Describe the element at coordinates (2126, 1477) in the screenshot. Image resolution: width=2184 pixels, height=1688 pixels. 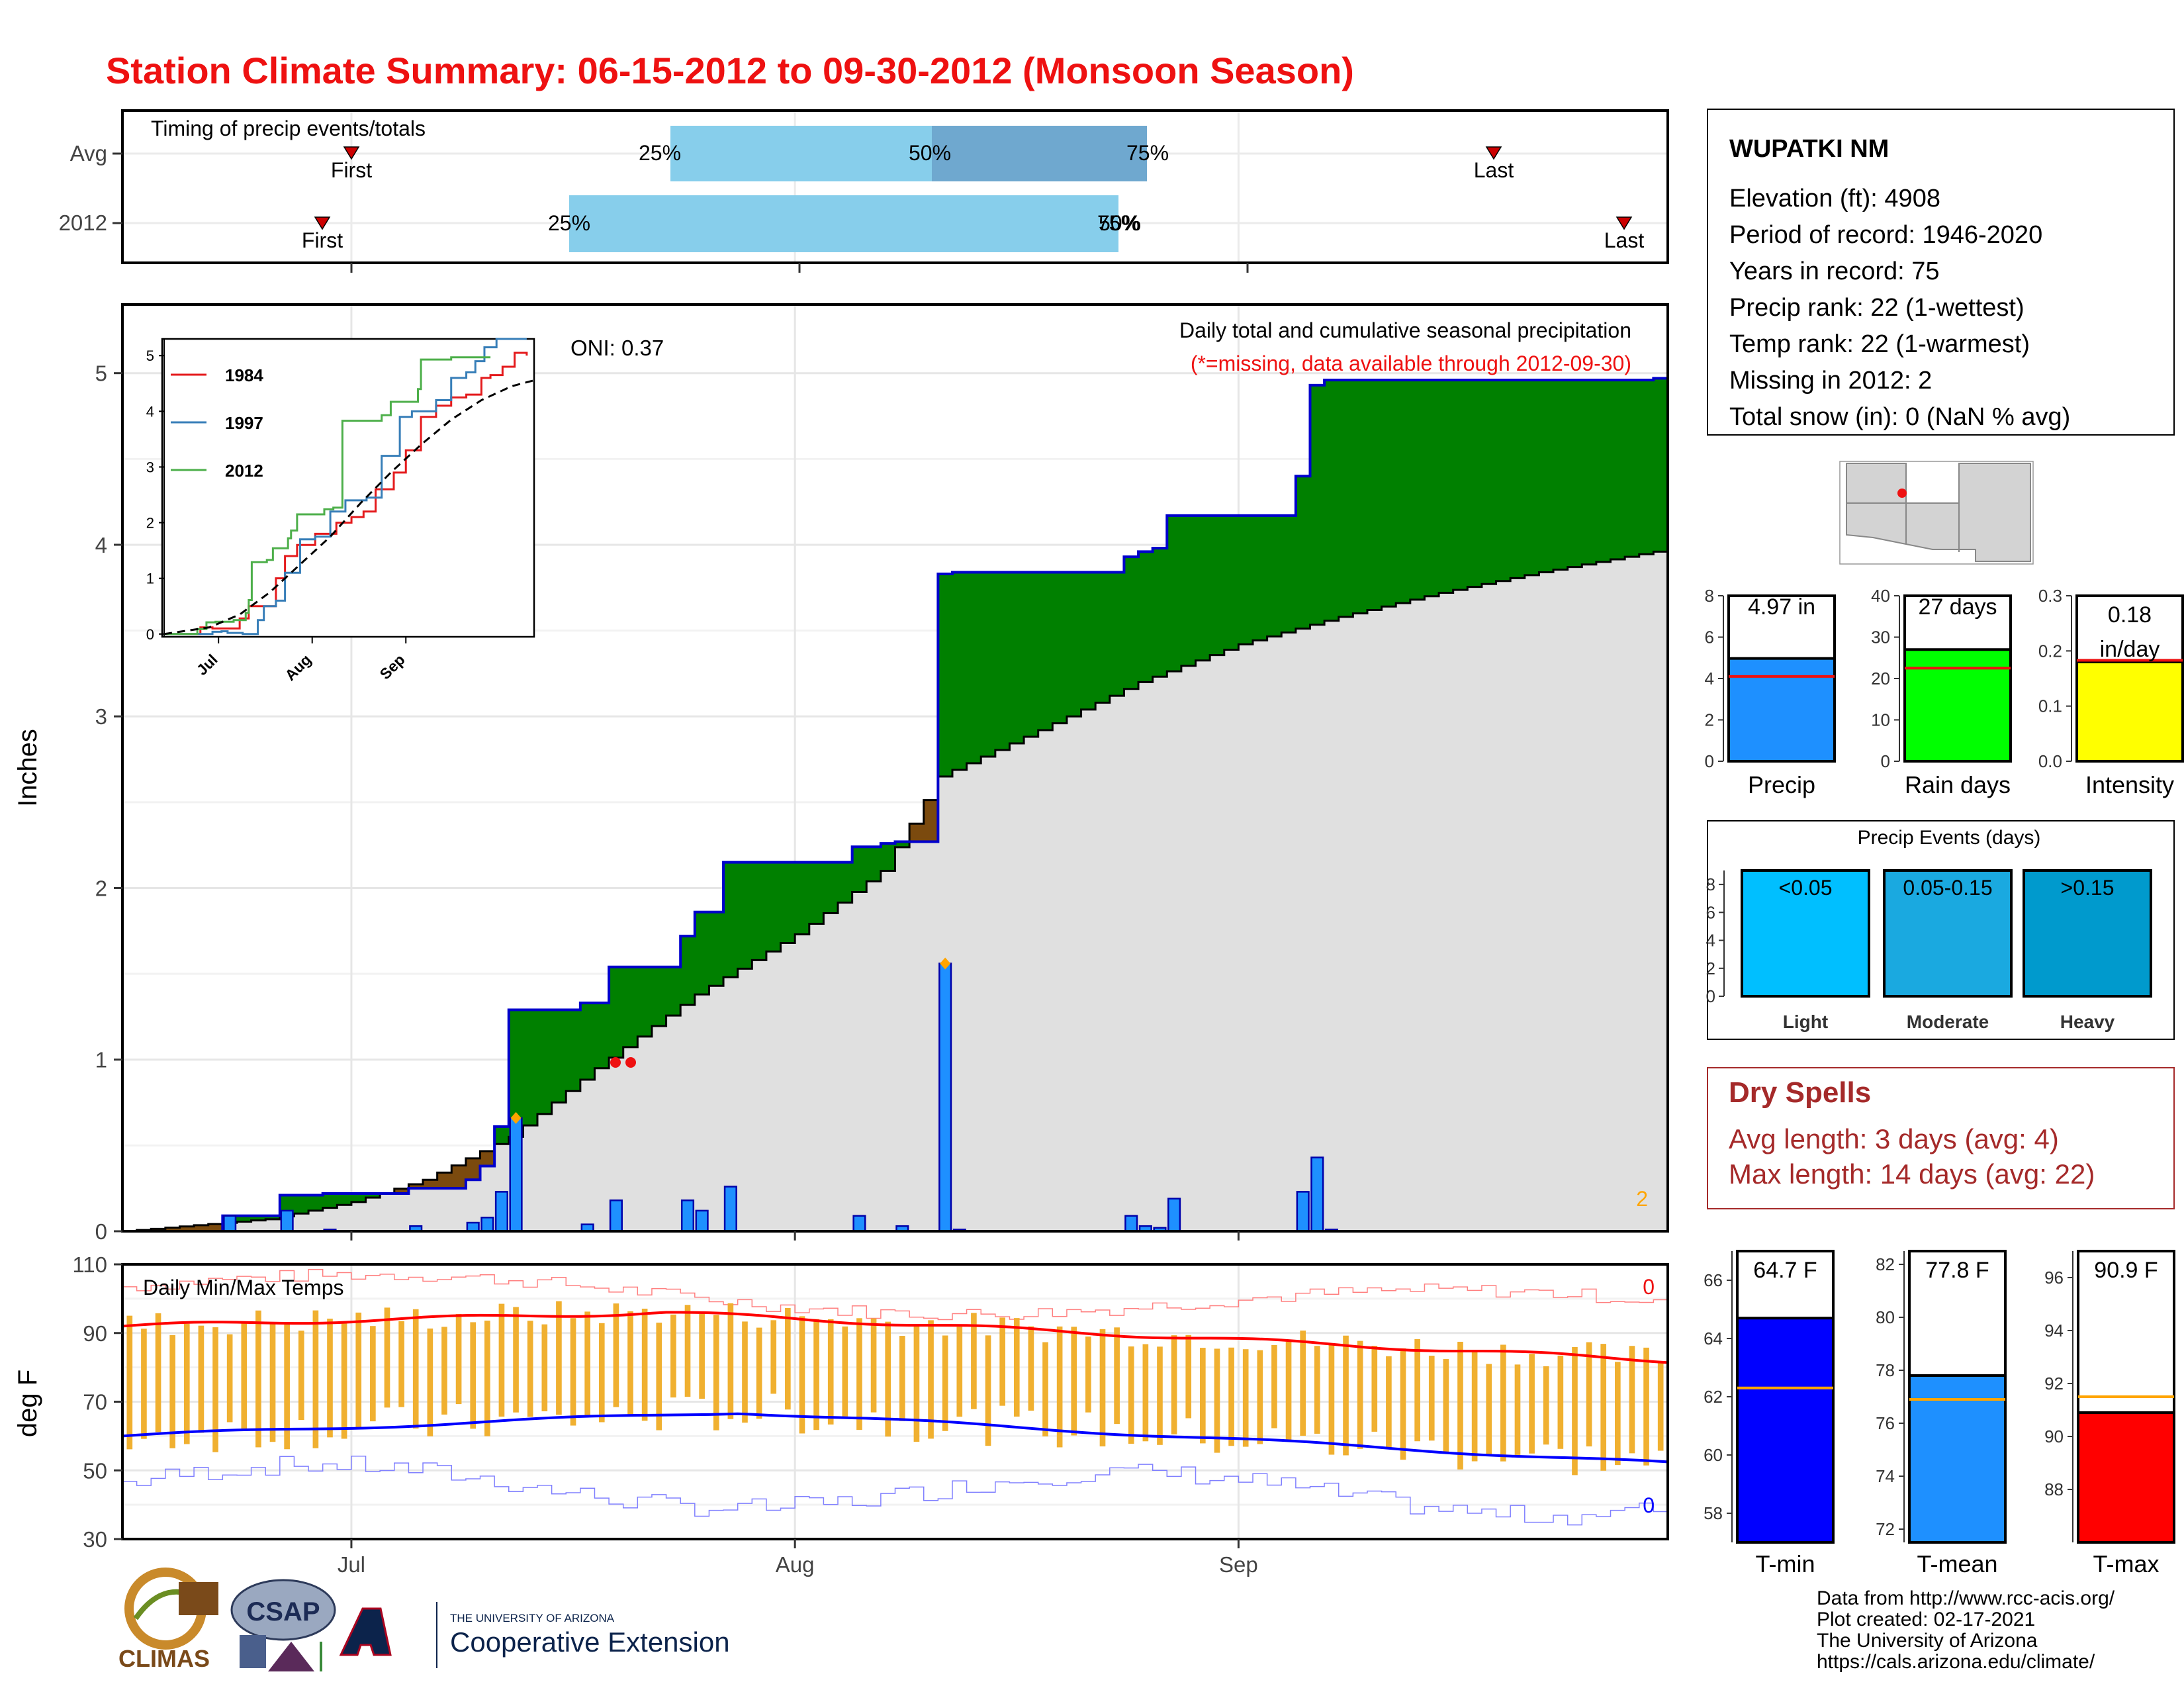
I see `temp-summary-bar` at that location.